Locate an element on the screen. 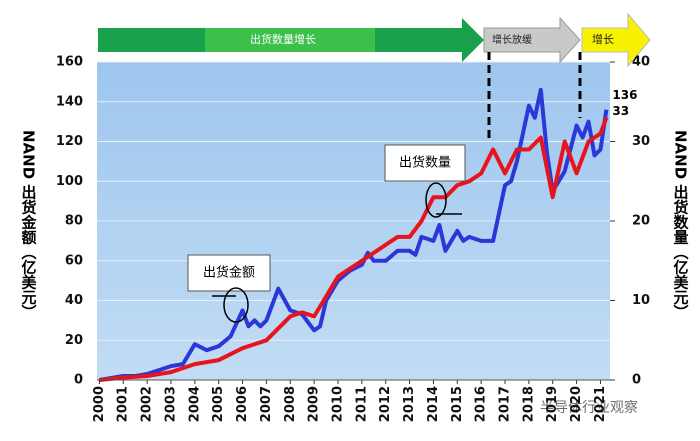 This screenshot has height=441, width=700. x-tick-label: 2021 is located at coordinates (600, 404).